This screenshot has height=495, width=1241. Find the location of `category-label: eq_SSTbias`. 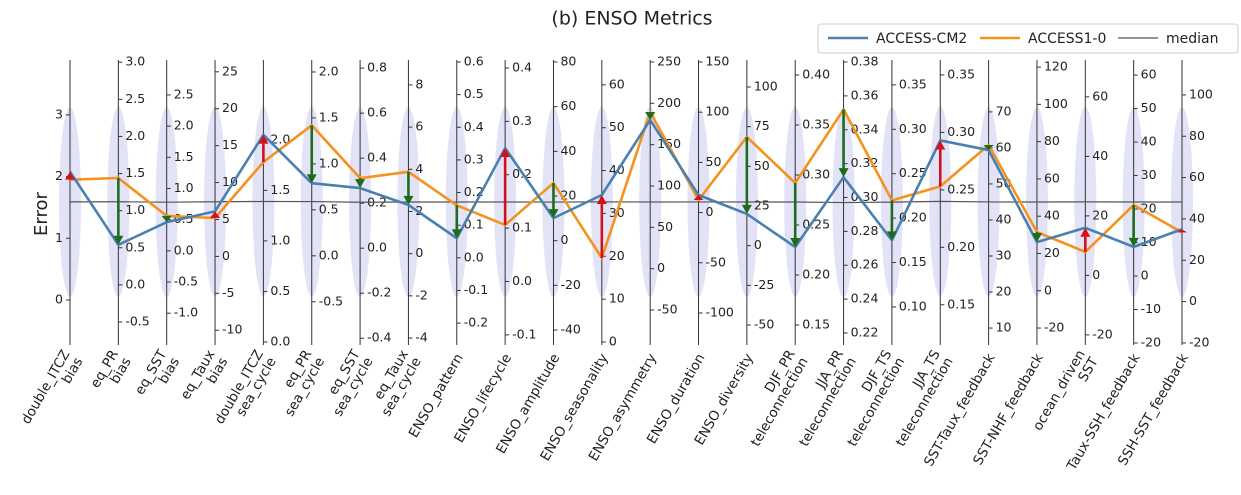

category-label: eq_SSTbias is located at coordinates (158, 376).